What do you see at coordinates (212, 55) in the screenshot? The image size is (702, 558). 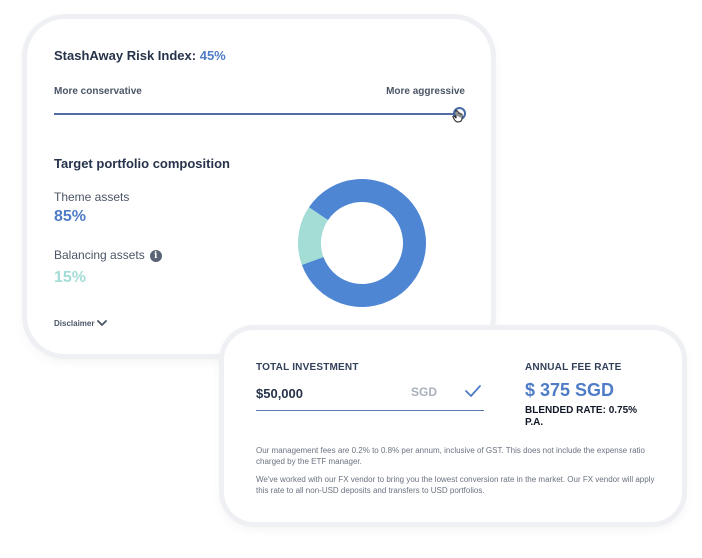 I see `risk-index-value: 45%` at bounding box center [212, 55].